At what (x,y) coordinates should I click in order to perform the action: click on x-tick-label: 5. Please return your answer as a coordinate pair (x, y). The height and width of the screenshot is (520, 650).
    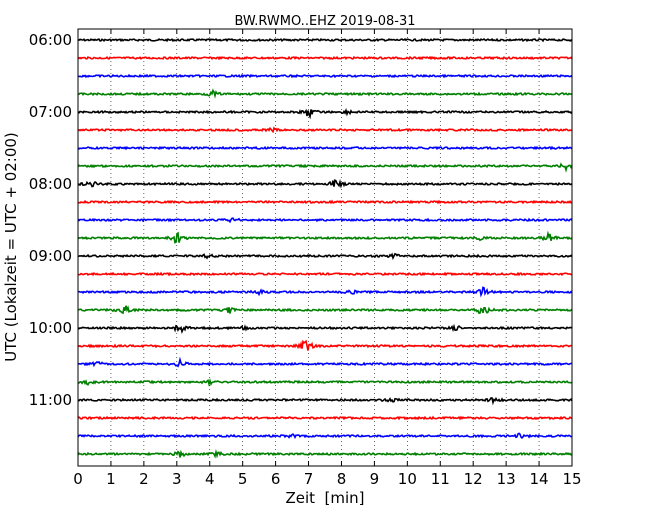
    Looking at the image, I should click on (243, 479).